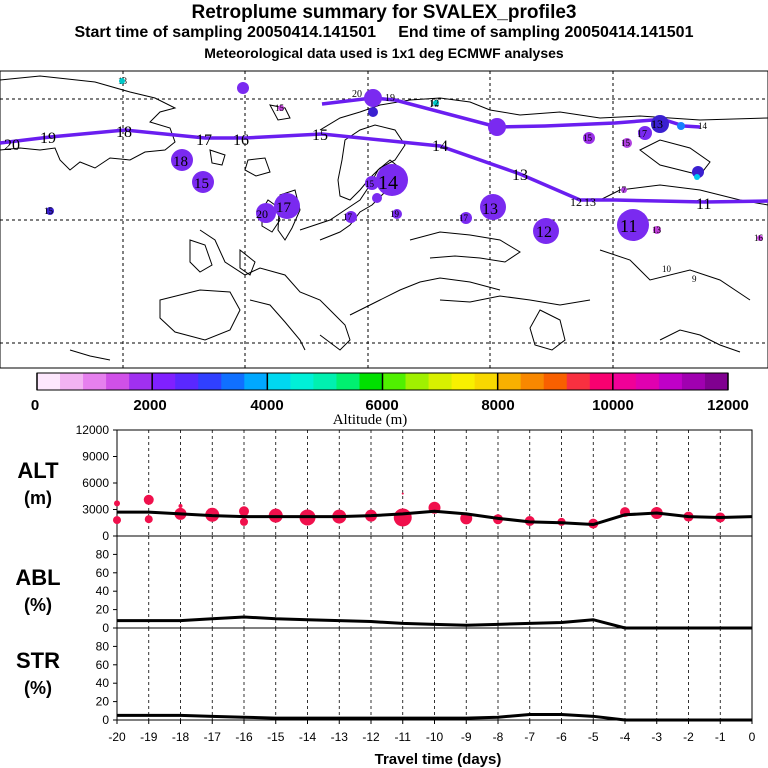  I want to click on cluster-label: 11, so click(628, 226).